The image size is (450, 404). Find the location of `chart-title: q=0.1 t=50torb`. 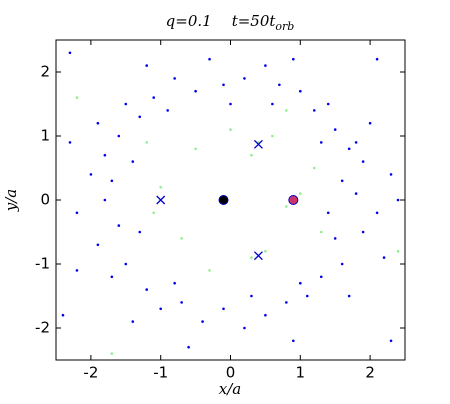

chart-title: q=0.1 t=50torb is located at coordinates (230, 22).